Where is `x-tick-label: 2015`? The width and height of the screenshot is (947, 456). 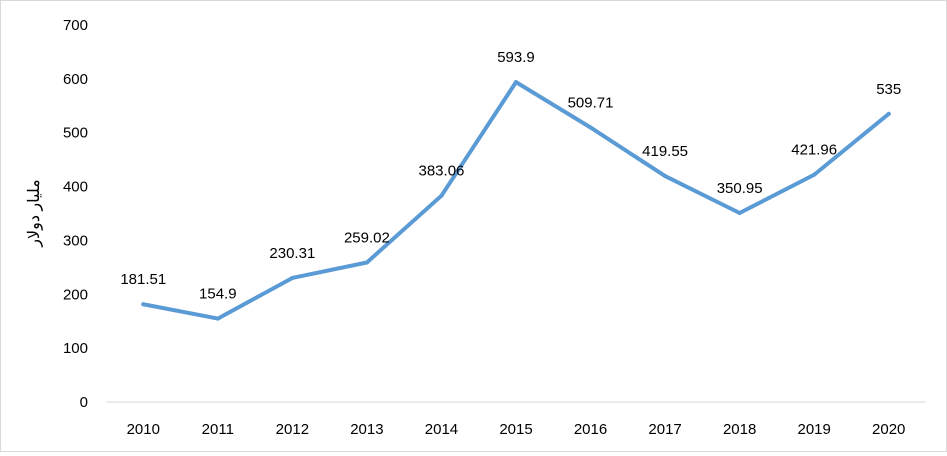 x-tick-label: 2015 is located at coordinates (515, 429).